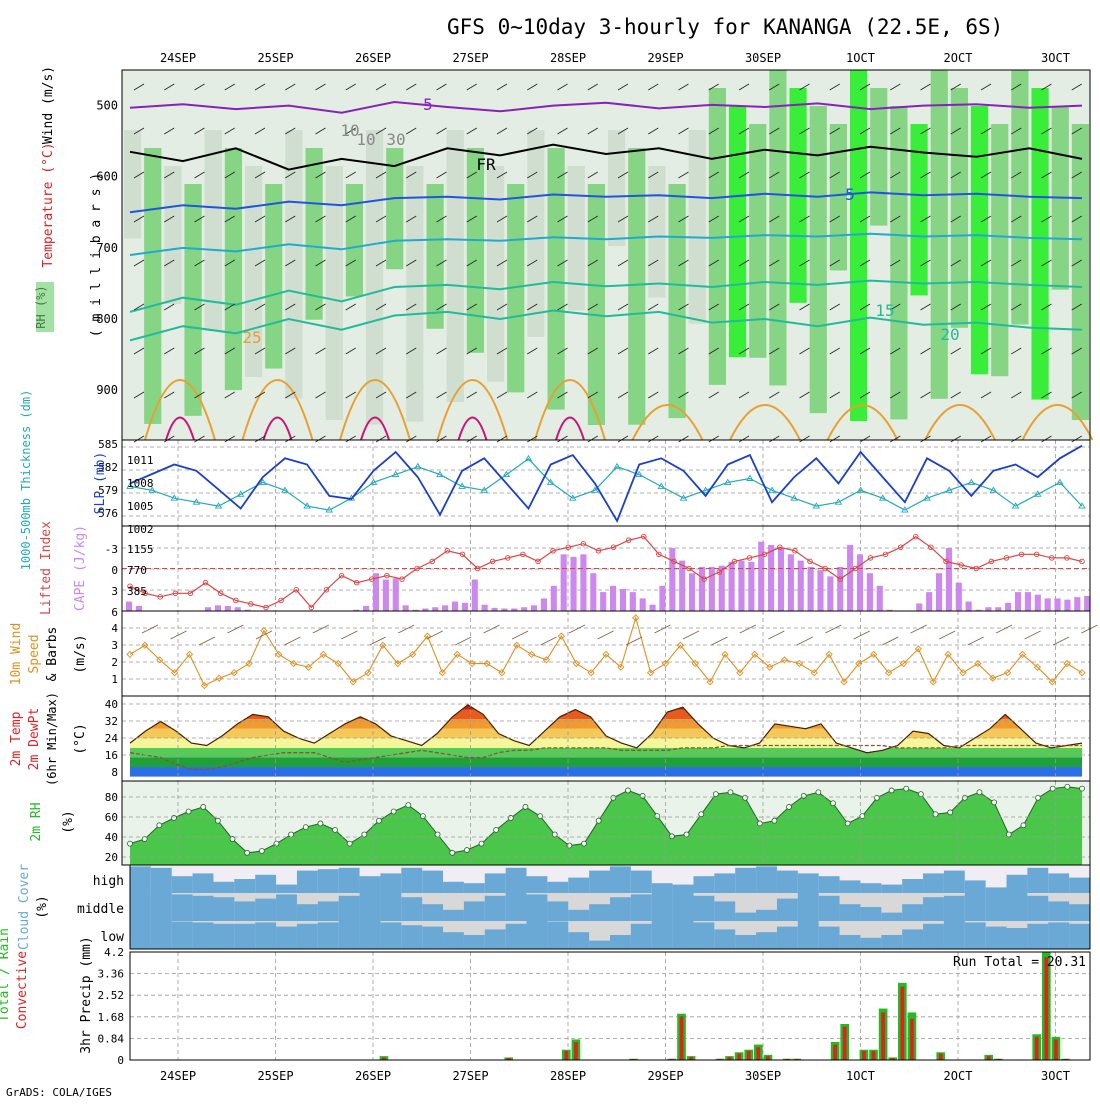 This screenshot has height=1104, width=1100. I want to click on contour-label: 20, so click(949, 334).